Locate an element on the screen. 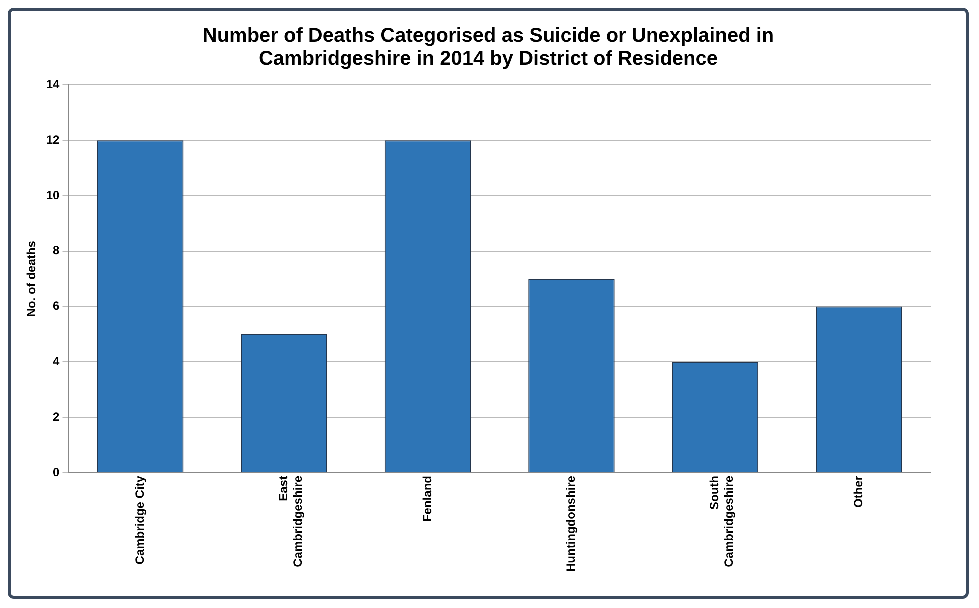 The height and width of the screenshot is (608, 979). y-tick-label: 8 is located at coordinates (56, 251).